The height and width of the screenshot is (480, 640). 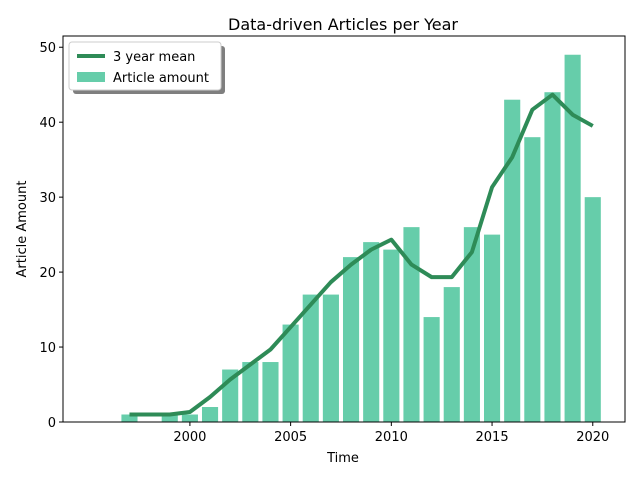 I want to click on x-tick-label: 2010, so click(x=391, y=437).